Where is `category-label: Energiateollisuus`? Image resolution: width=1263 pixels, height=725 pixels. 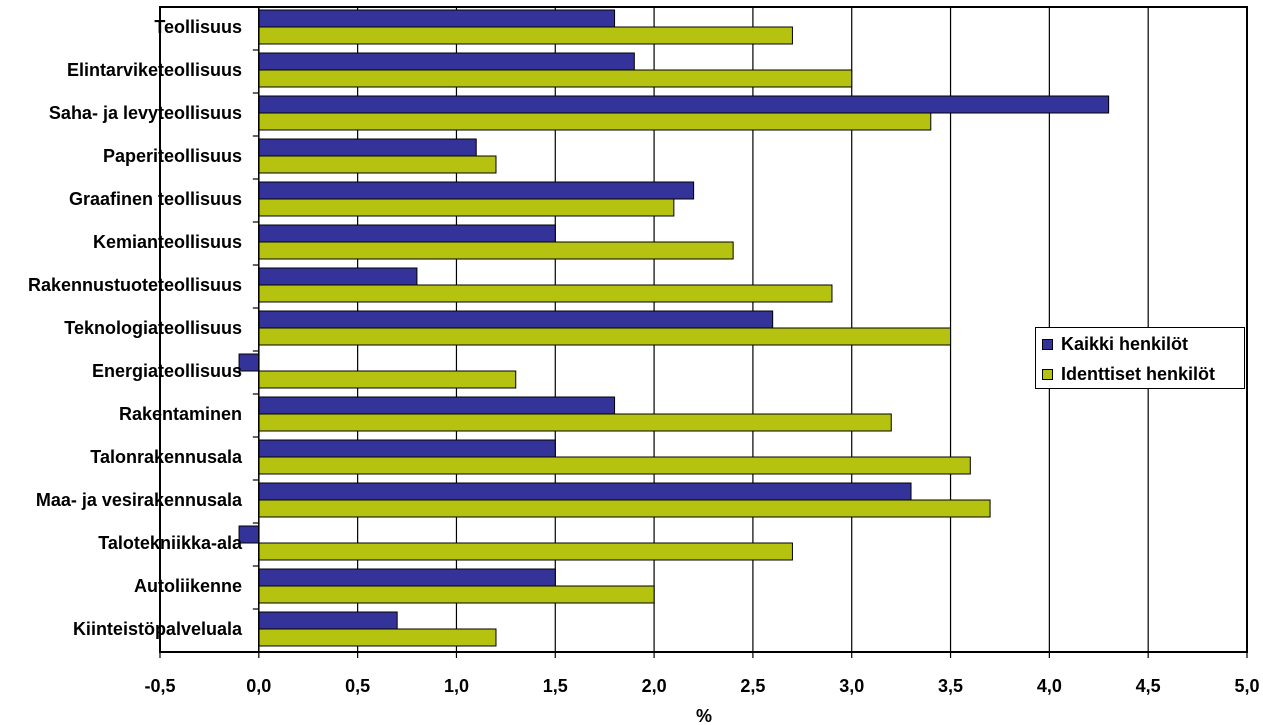
category-label: Energiateollisuus is located at coordinates (167, 371).